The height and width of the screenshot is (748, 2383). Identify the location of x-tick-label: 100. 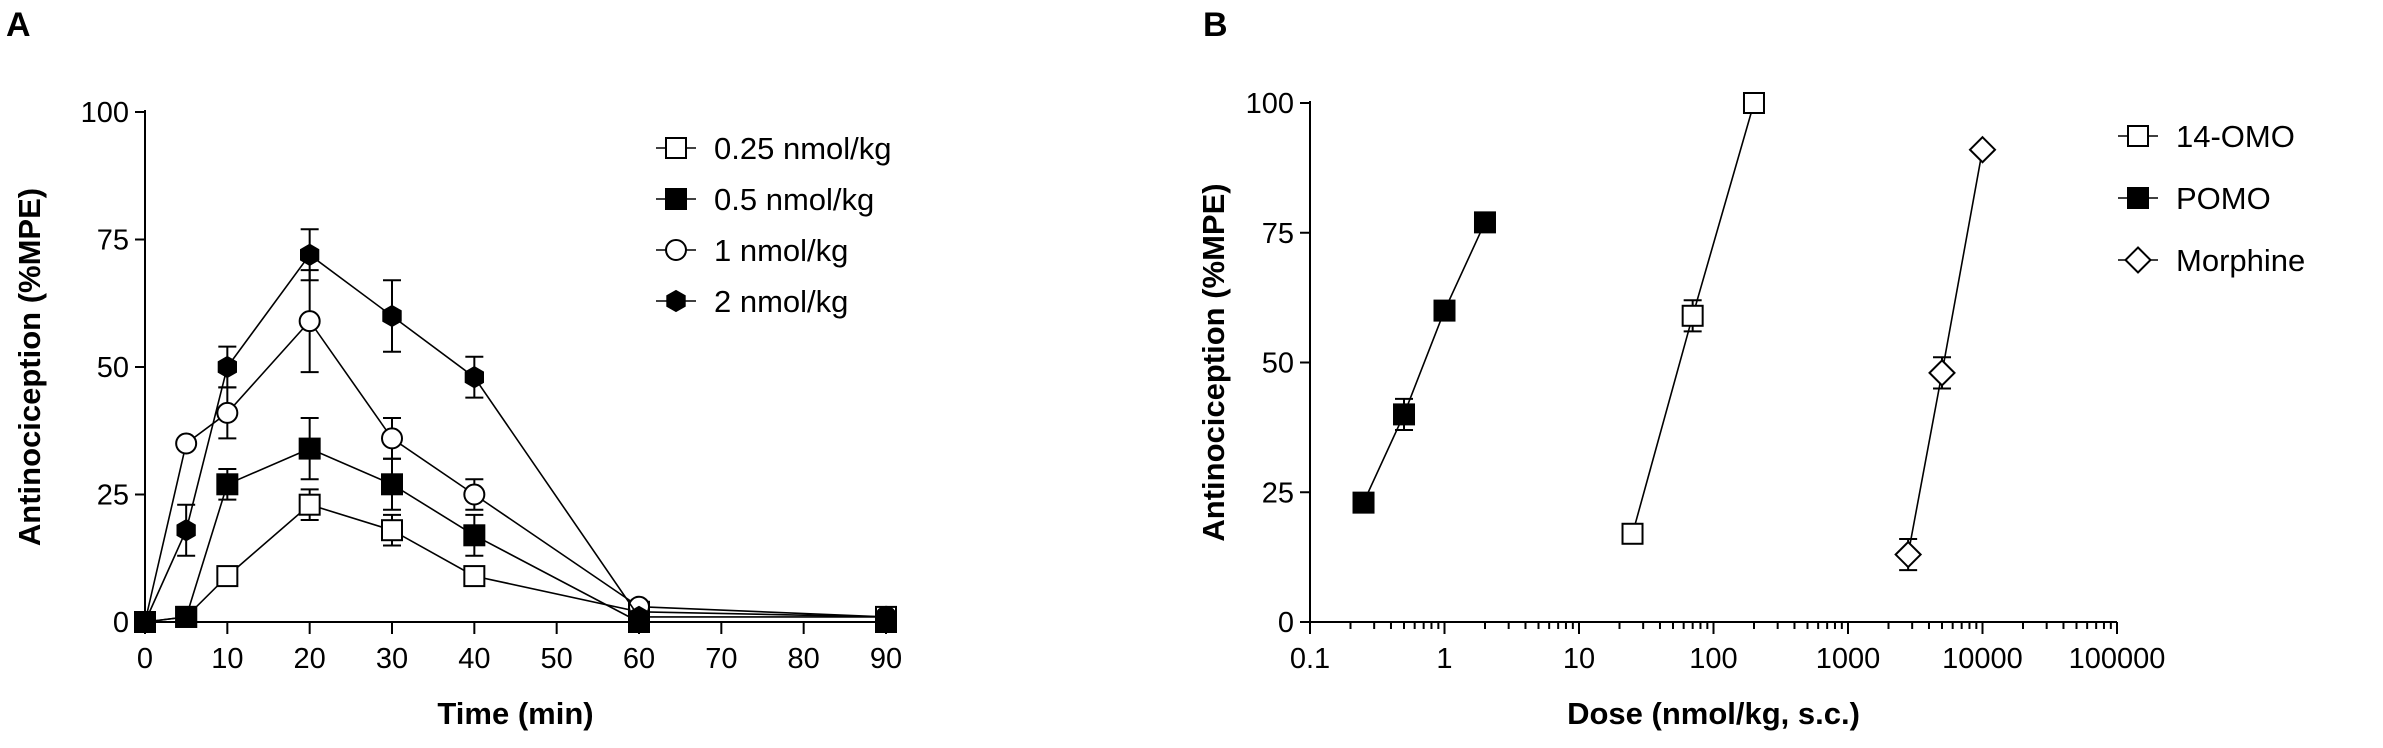
(1713, 659).